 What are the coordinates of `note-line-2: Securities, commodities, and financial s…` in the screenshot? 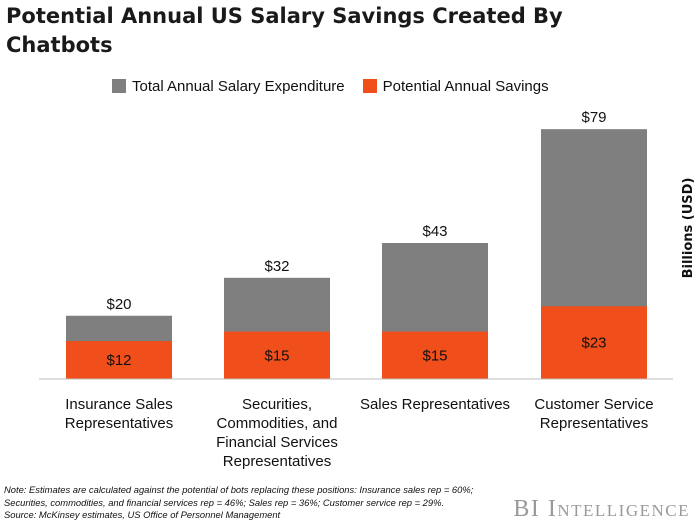 It's located at (224, 502).